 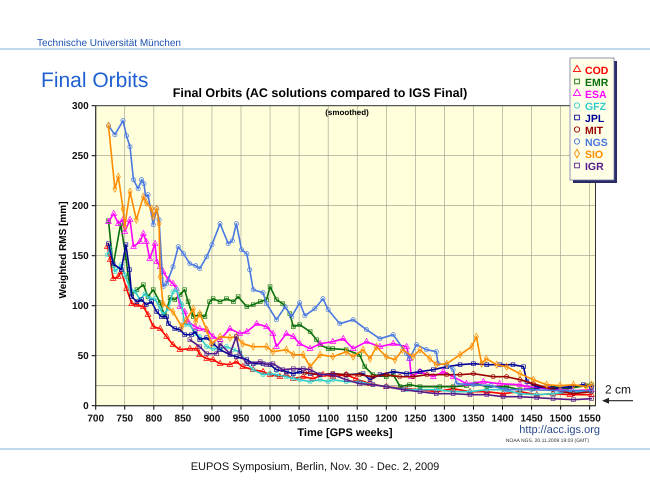 I want to click on x-tick-label: 950, so click(x=241, y=419).